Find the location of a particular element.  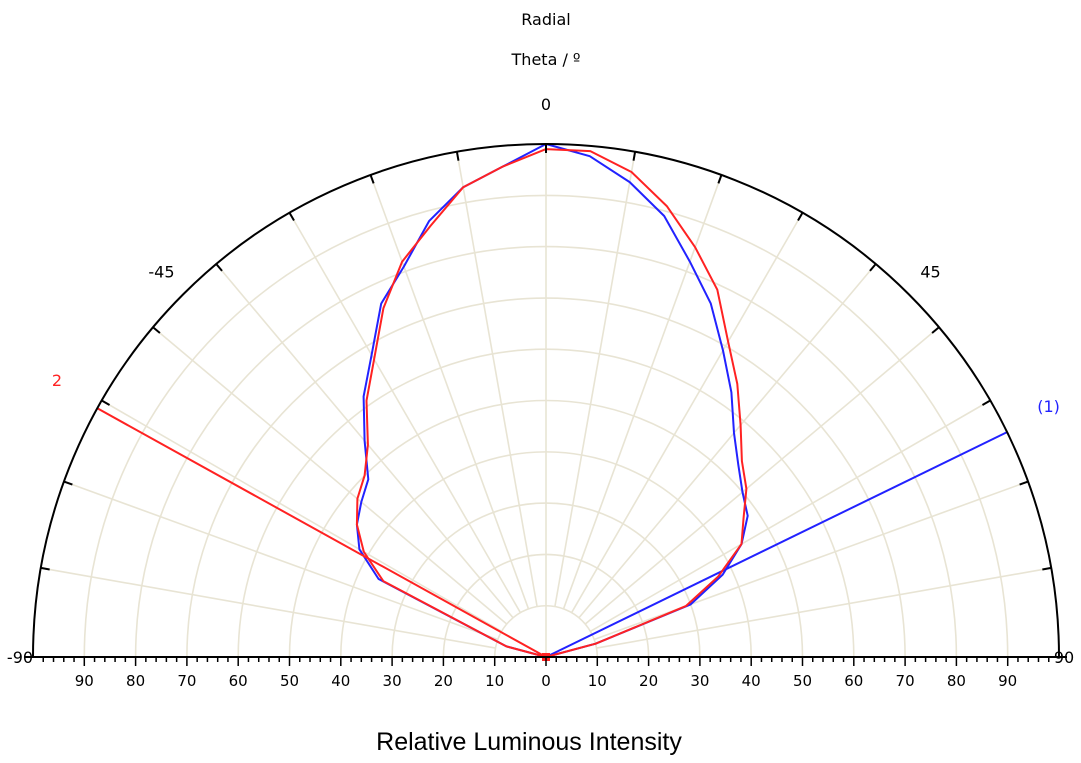

theta-tick-label: -90 is located at coordinates (20, 657).